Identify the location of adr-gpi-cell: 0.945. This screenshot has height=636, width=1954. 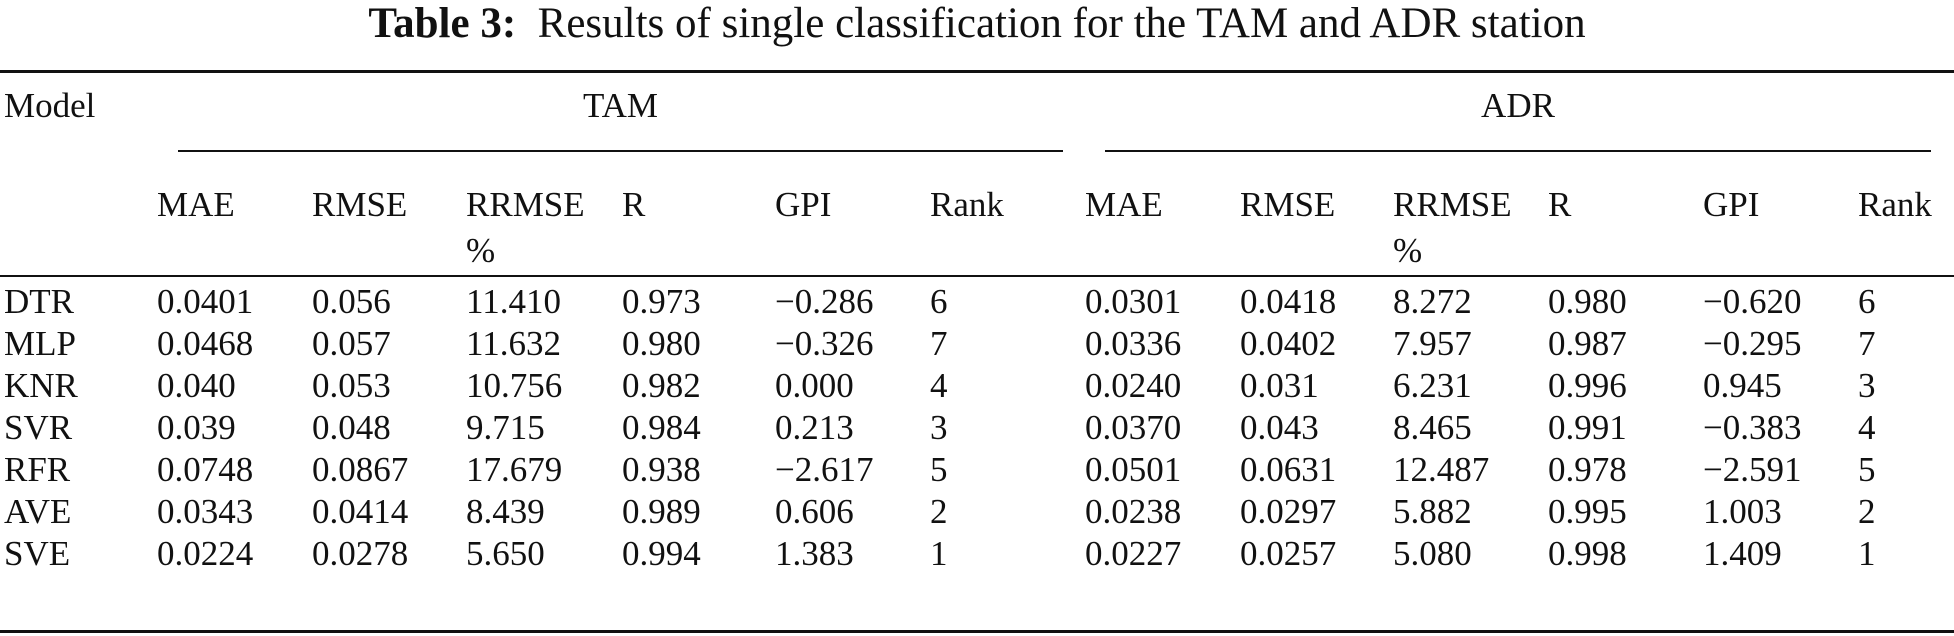
(1742, 385).